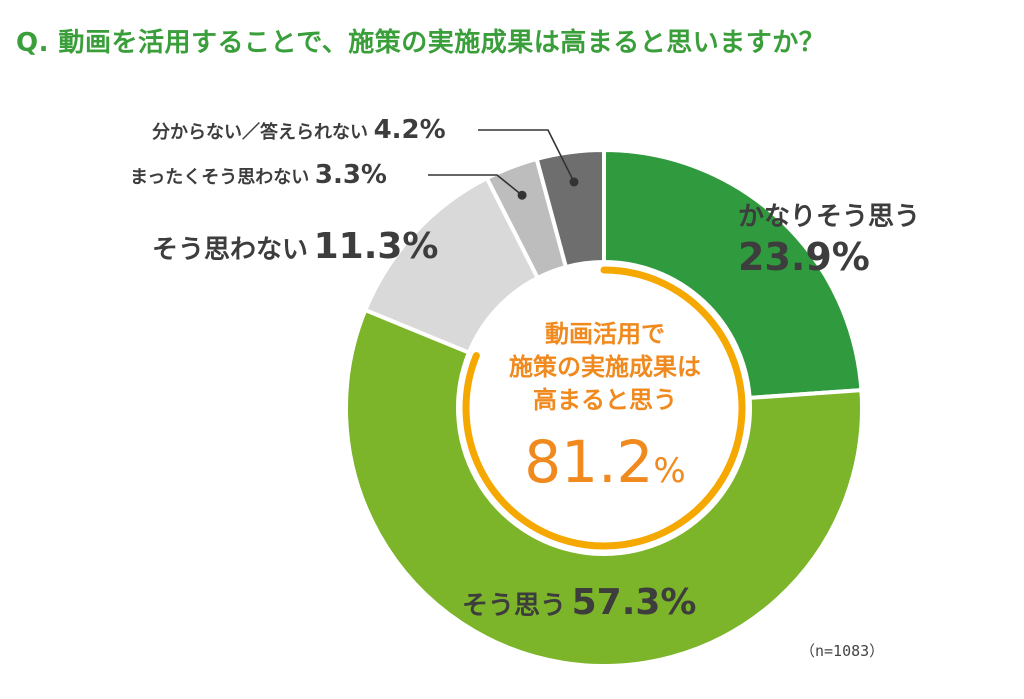 Image resolution: width=1024 pixels, height=699 pixels. Describe the element at coordinates (475, 185) in the screenshot. I see `leader-strongly-disagree-line` at that location.